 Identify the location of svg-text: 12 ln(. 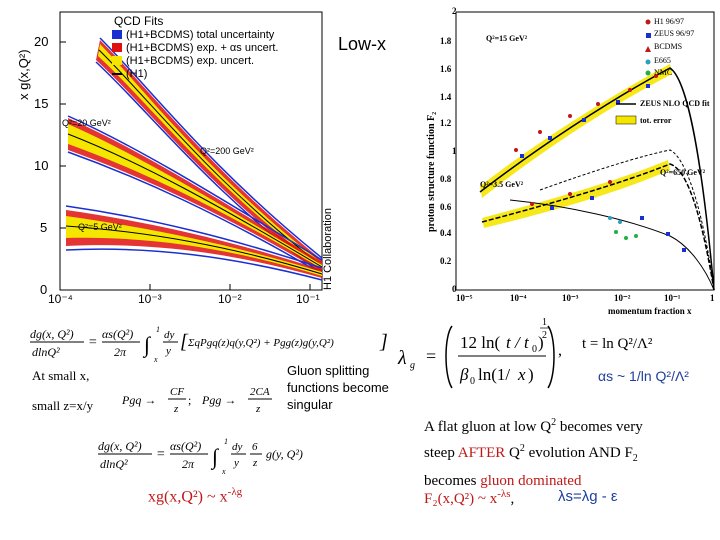
(480, 342).